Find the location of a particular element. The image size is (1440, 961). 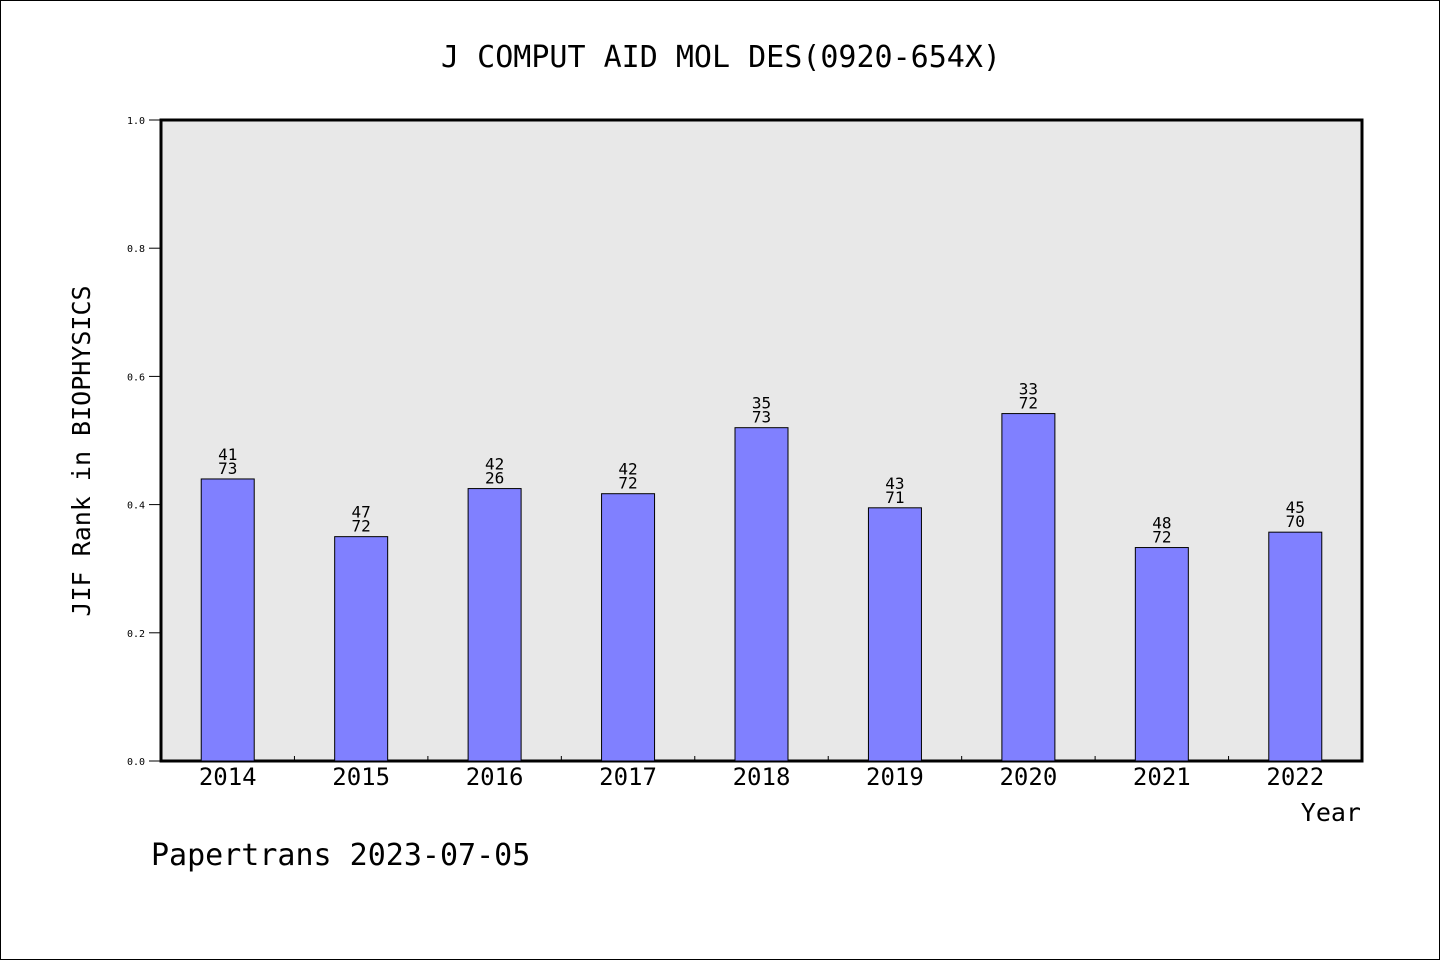

x-tick-label: 2015 is located at coordinates (361, 777).